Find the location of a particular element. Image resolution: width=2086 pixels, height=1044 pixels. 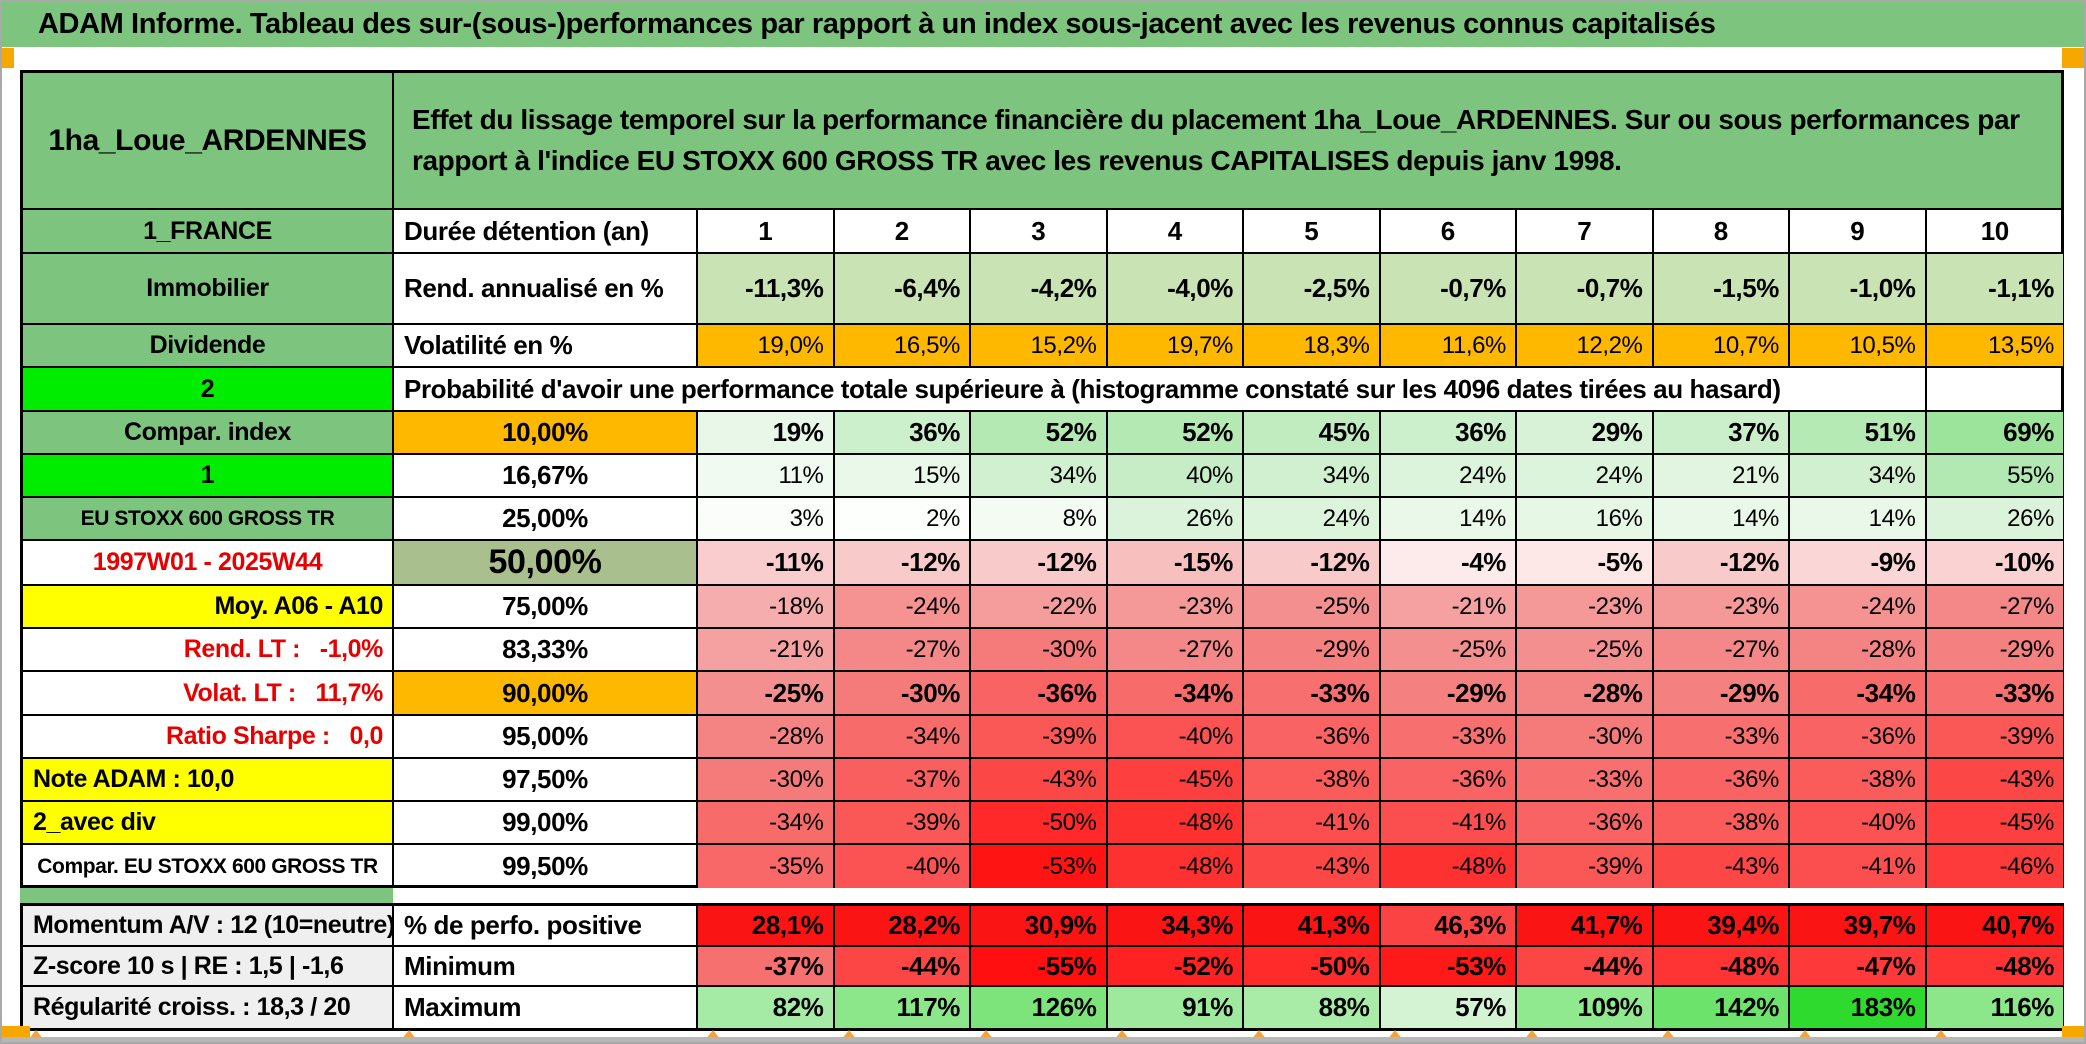

value-cell: -15% is located at coordinates (1175, 563).